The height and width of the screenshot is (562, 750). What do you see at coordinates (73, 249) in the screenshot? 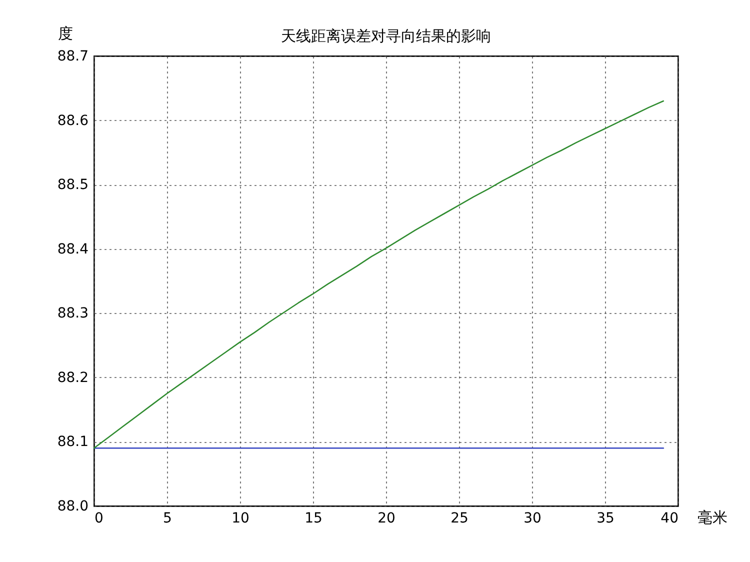
I see `y-tick-label: 88.4` at bounding box center [73, 249].